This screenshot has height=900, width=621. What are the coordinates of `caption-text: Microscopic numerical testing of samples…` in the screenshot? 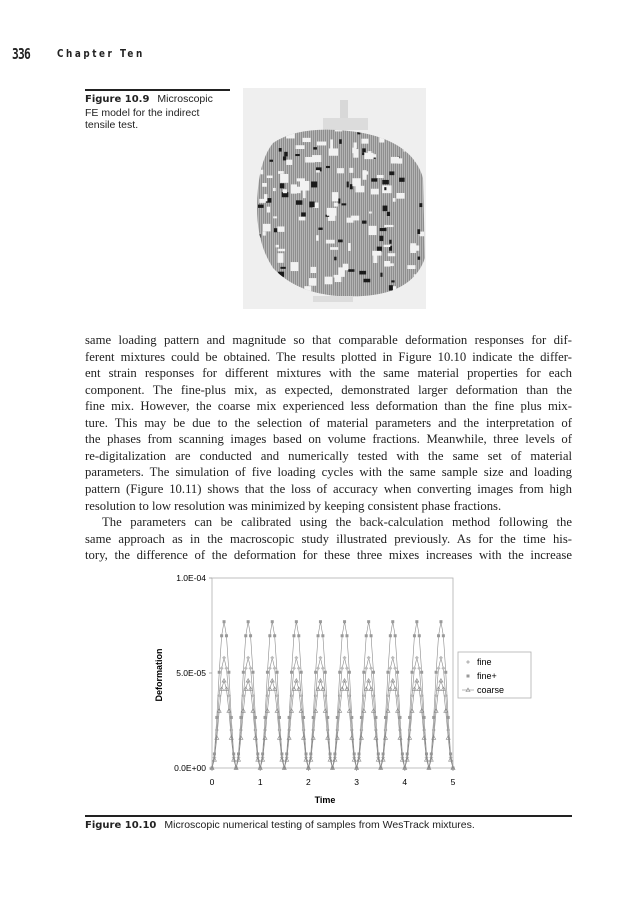 It's located at (319, 825).